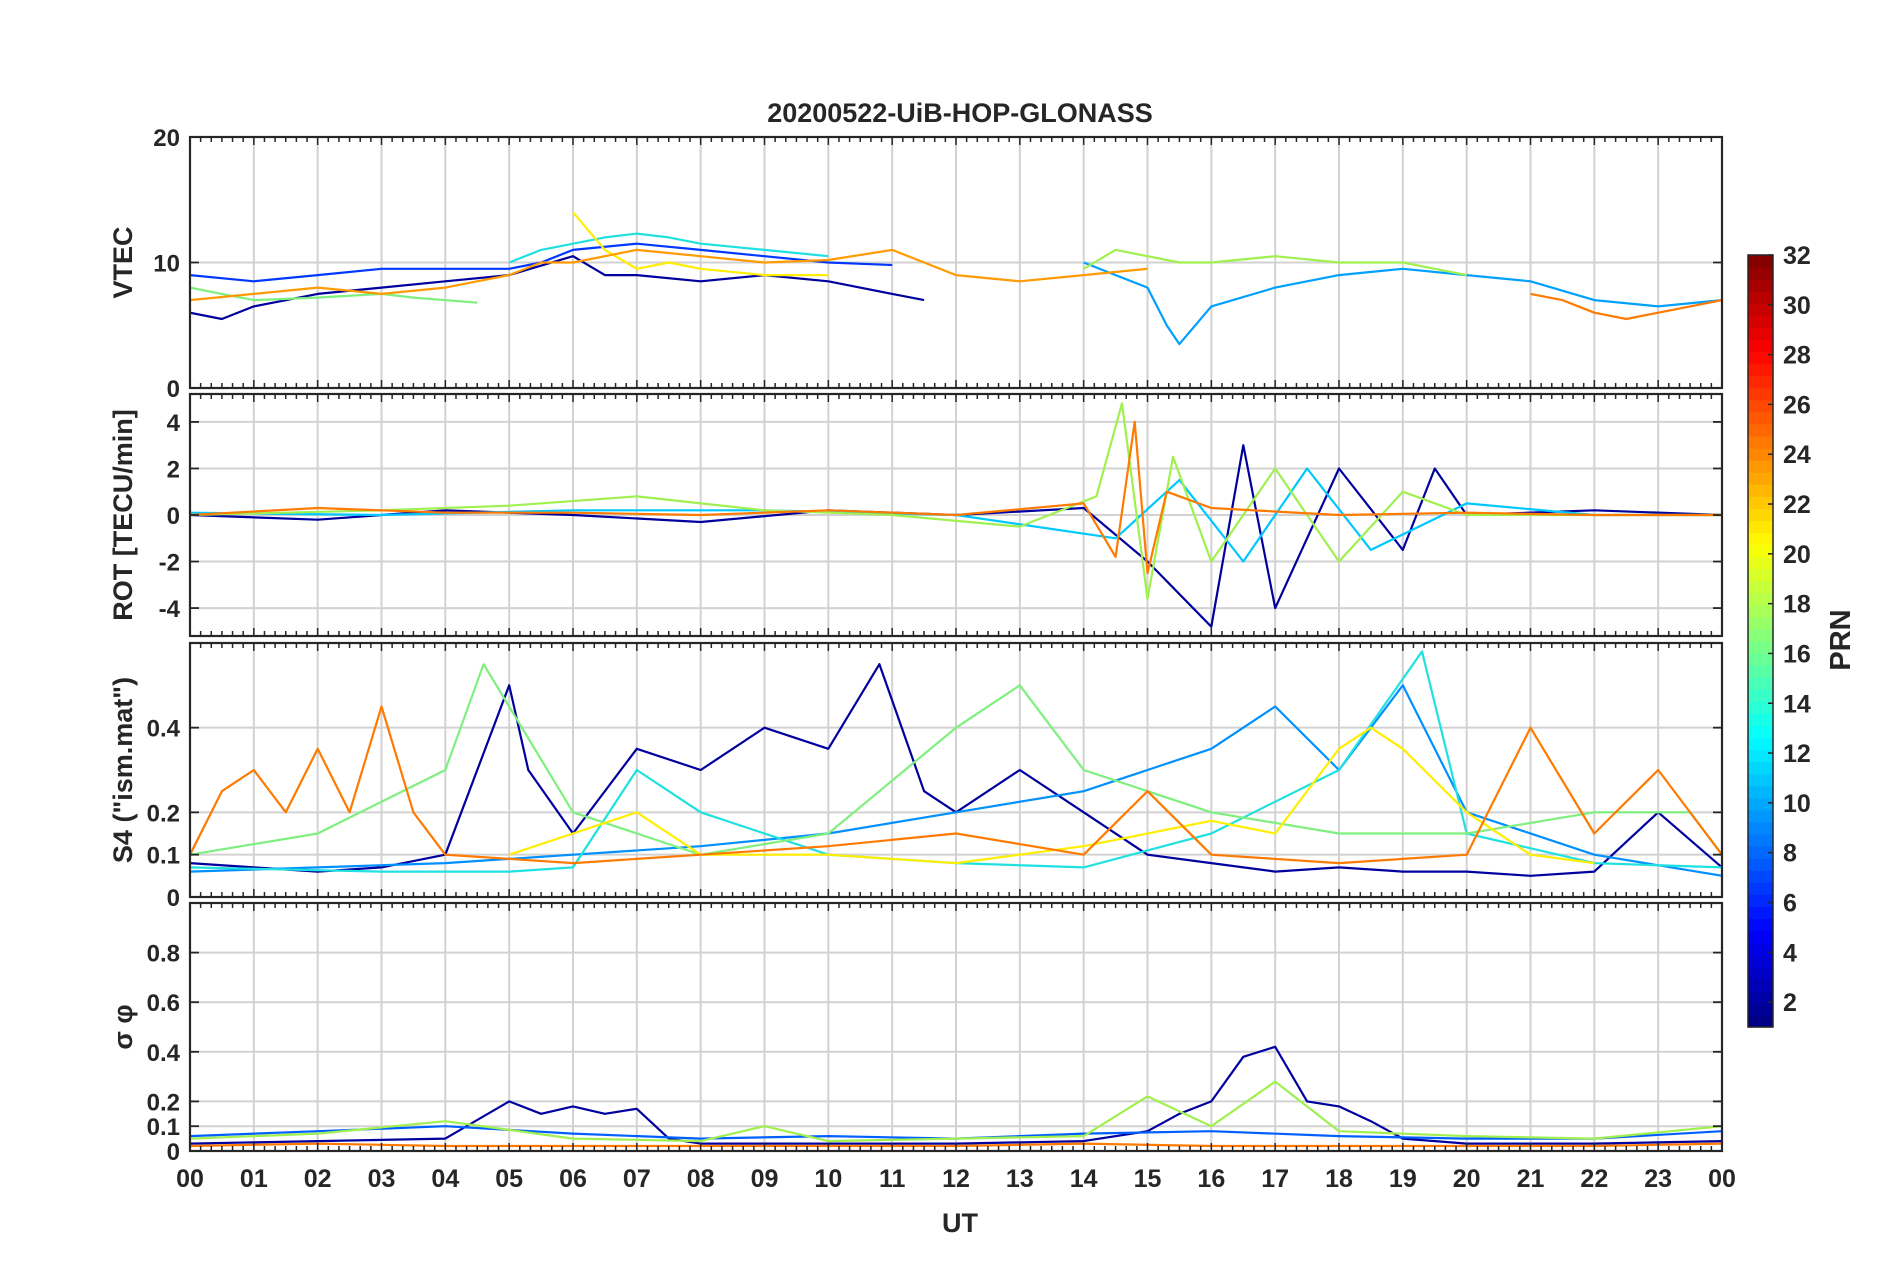 The height and width of the screenshot is (1272, 1902). I want to click on x-tick-label: 14, so click(1084, 1179).